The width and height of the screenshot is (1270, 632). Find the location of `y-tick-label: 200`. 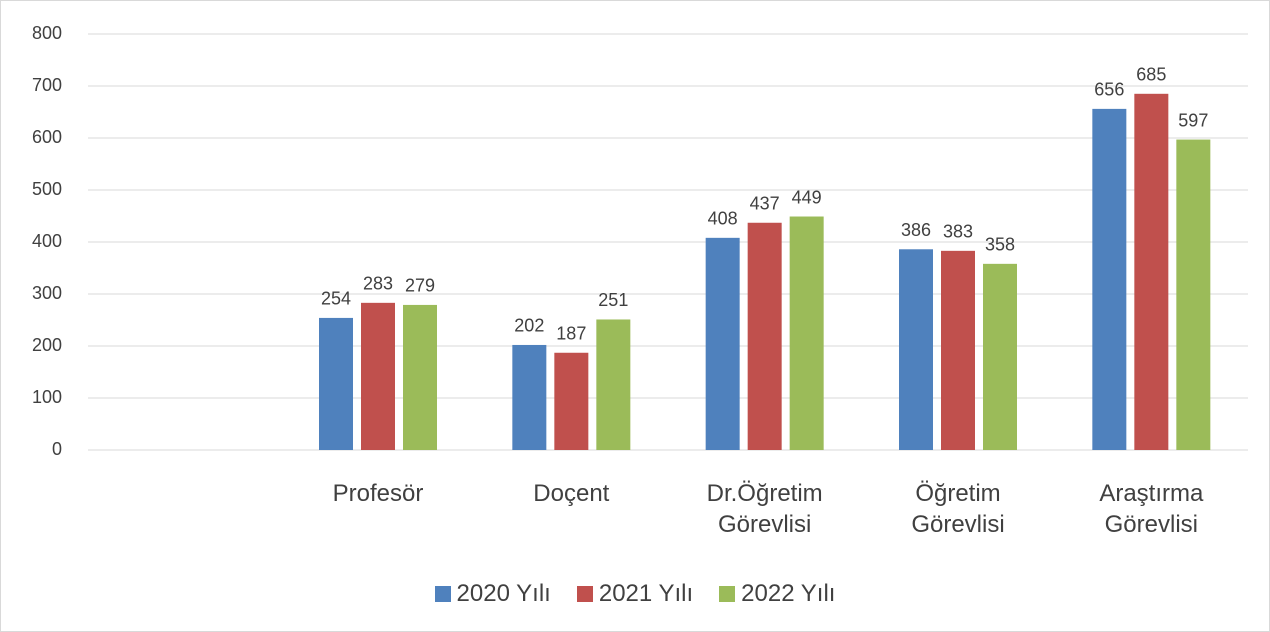

y-tick-label: 200 is located at coordinates (47, 345).